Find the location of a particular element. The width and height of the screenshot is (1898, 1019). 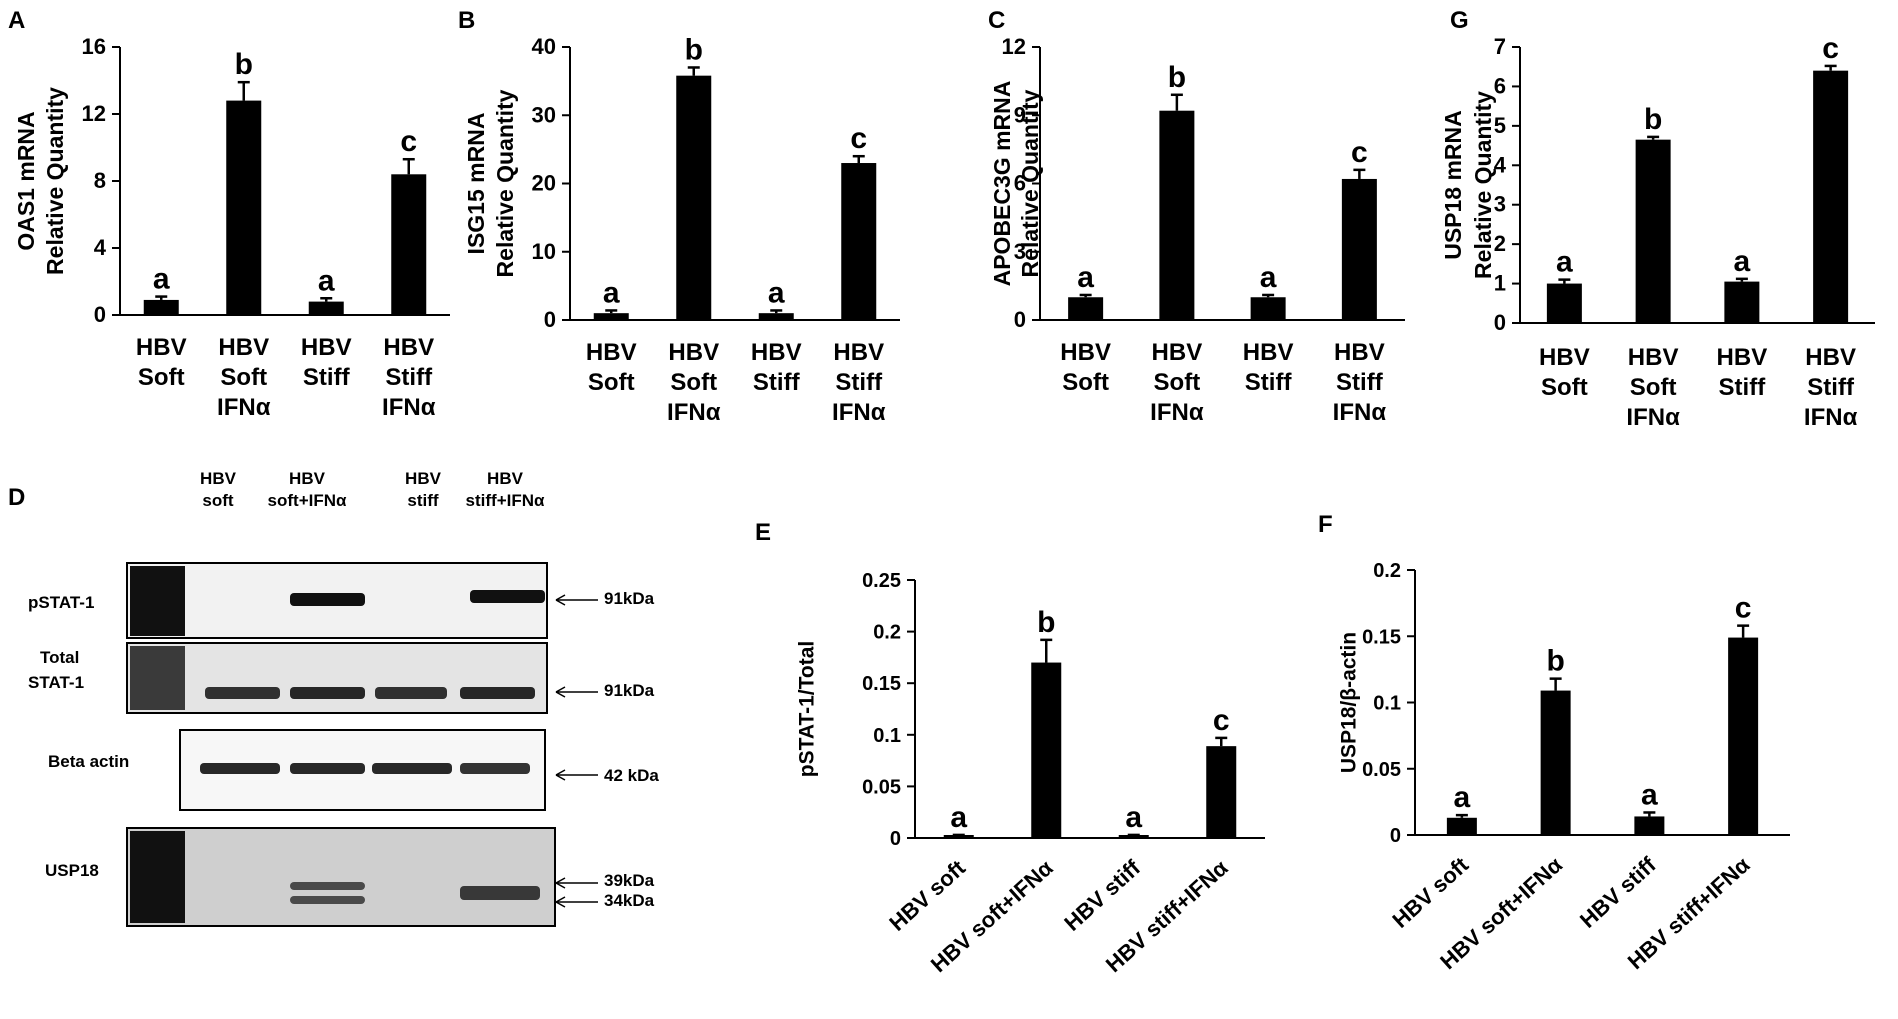

y-tick-label: 0.05 is located at coordinates (881, 787).